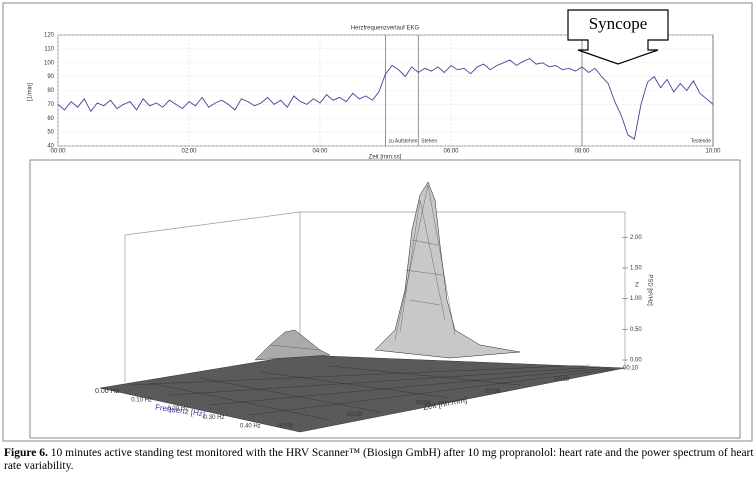 This screenshot has width=756, height=482. I want to click on z-tick-label: 1.50, so click(636, 269).